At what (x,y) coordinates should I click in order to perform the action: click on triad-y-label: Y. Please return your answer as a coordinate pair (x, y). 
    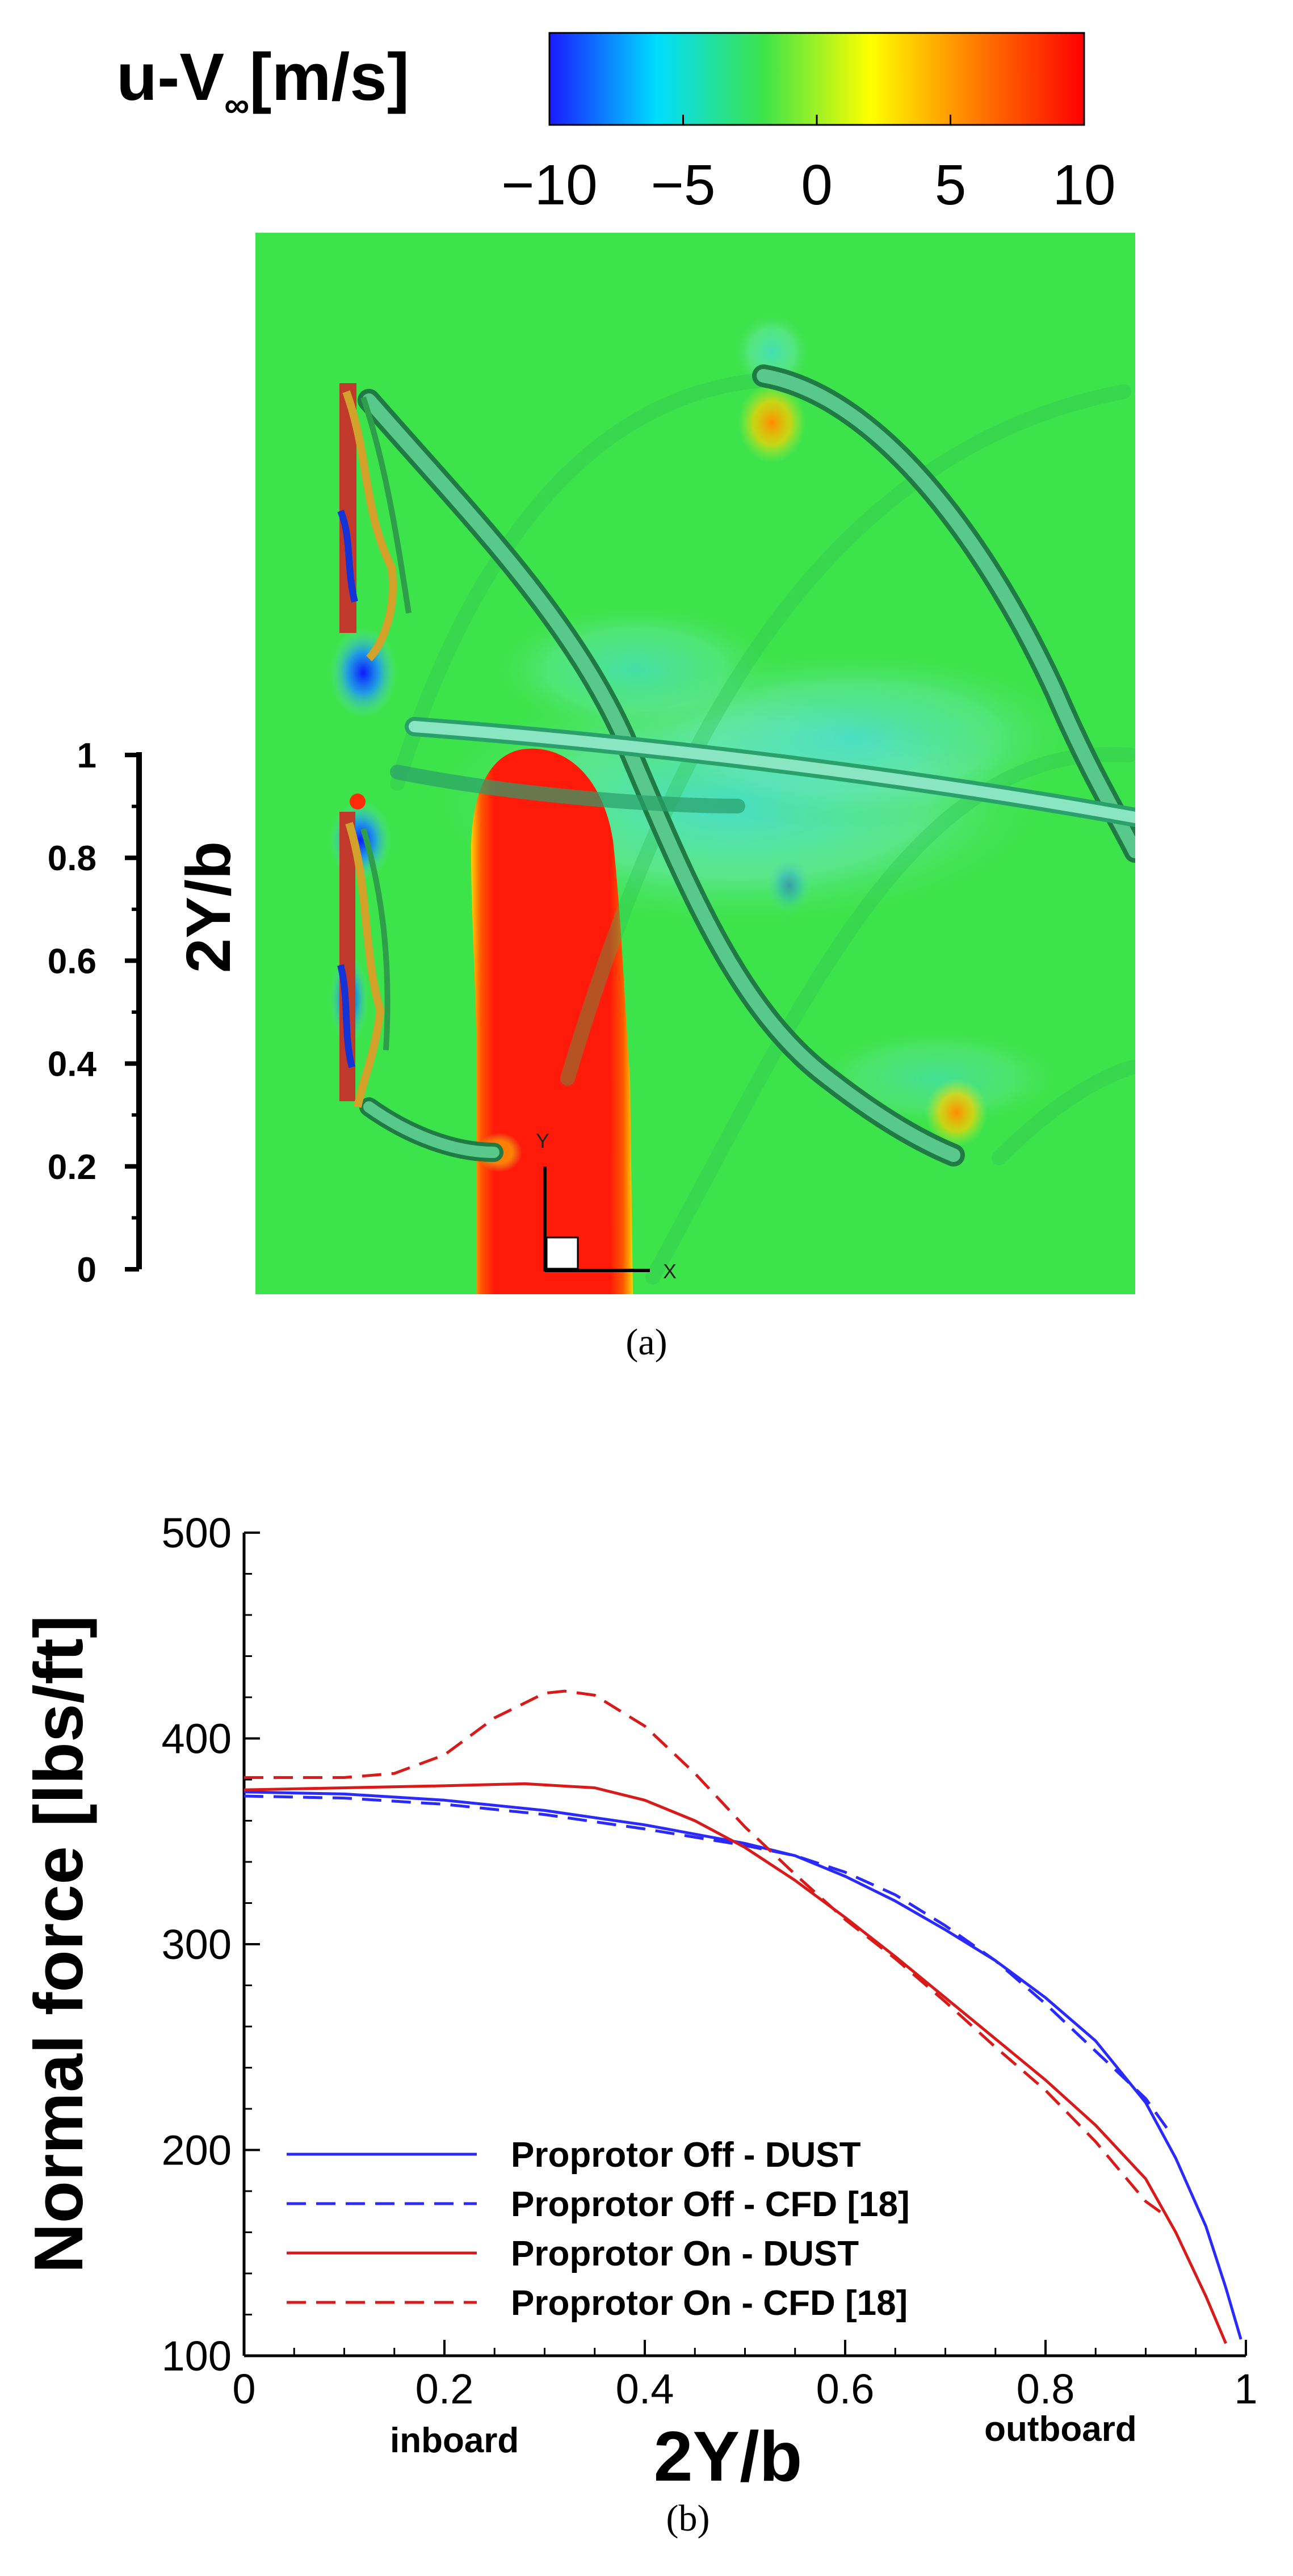
    Looking at the image, I should click on (542, 1141).